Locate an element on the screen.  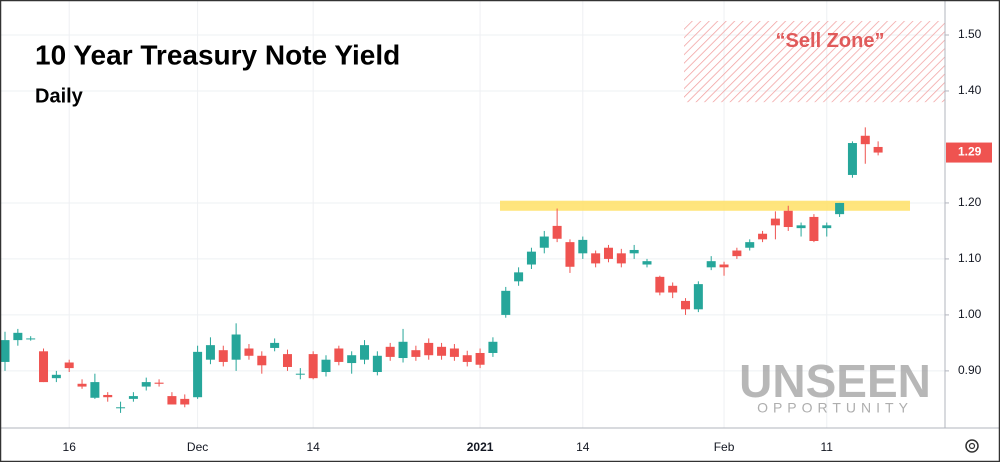
price-tag-label: 1.29 is located at coordinates (970, 152).